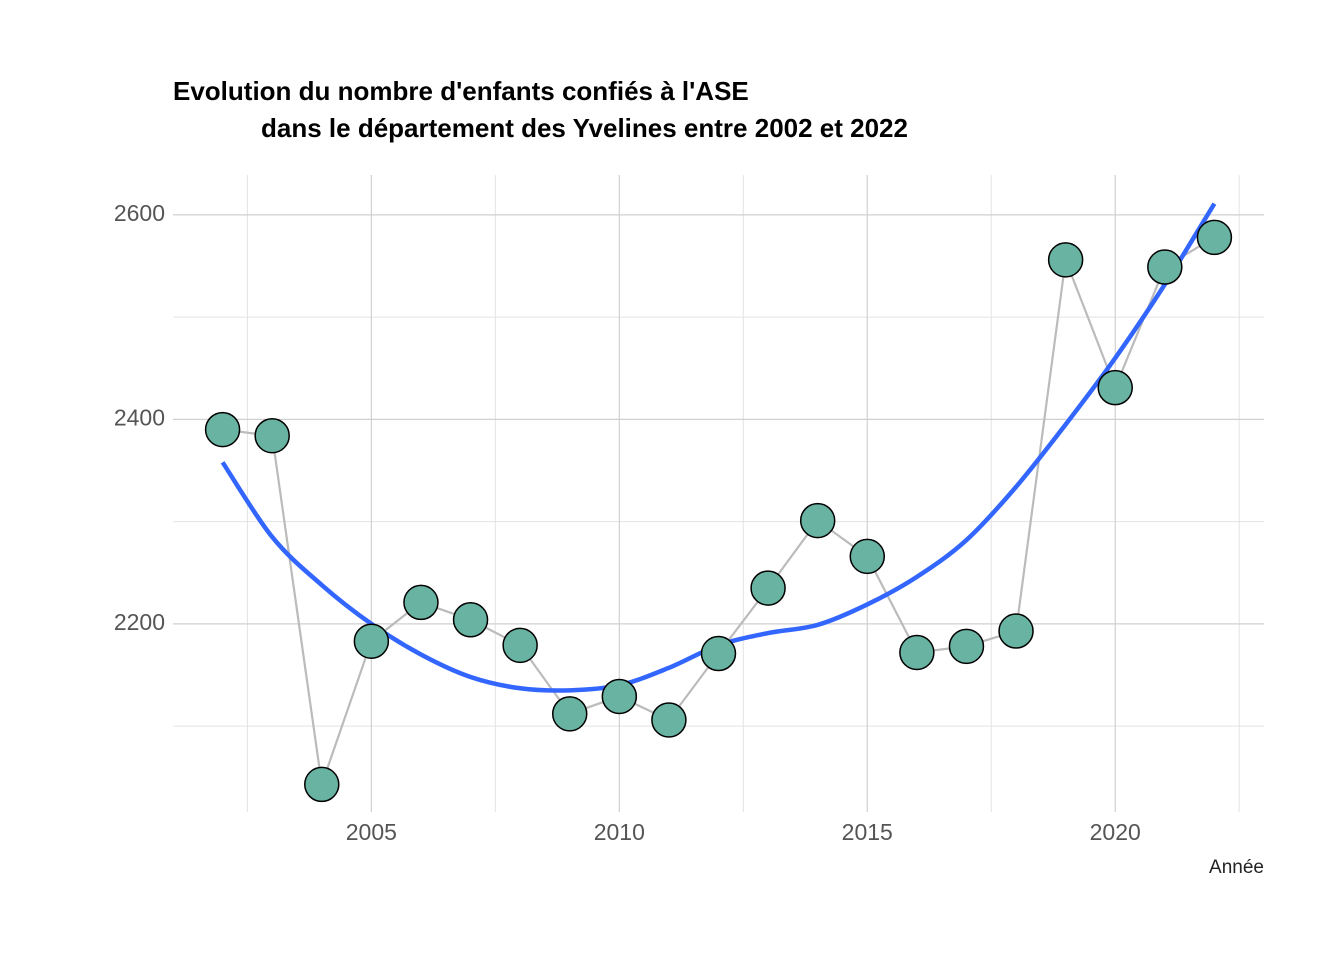  Describe the element at coordinates (1236, 867) in the screenshot. I see `x-axis-title: Année` at that location.